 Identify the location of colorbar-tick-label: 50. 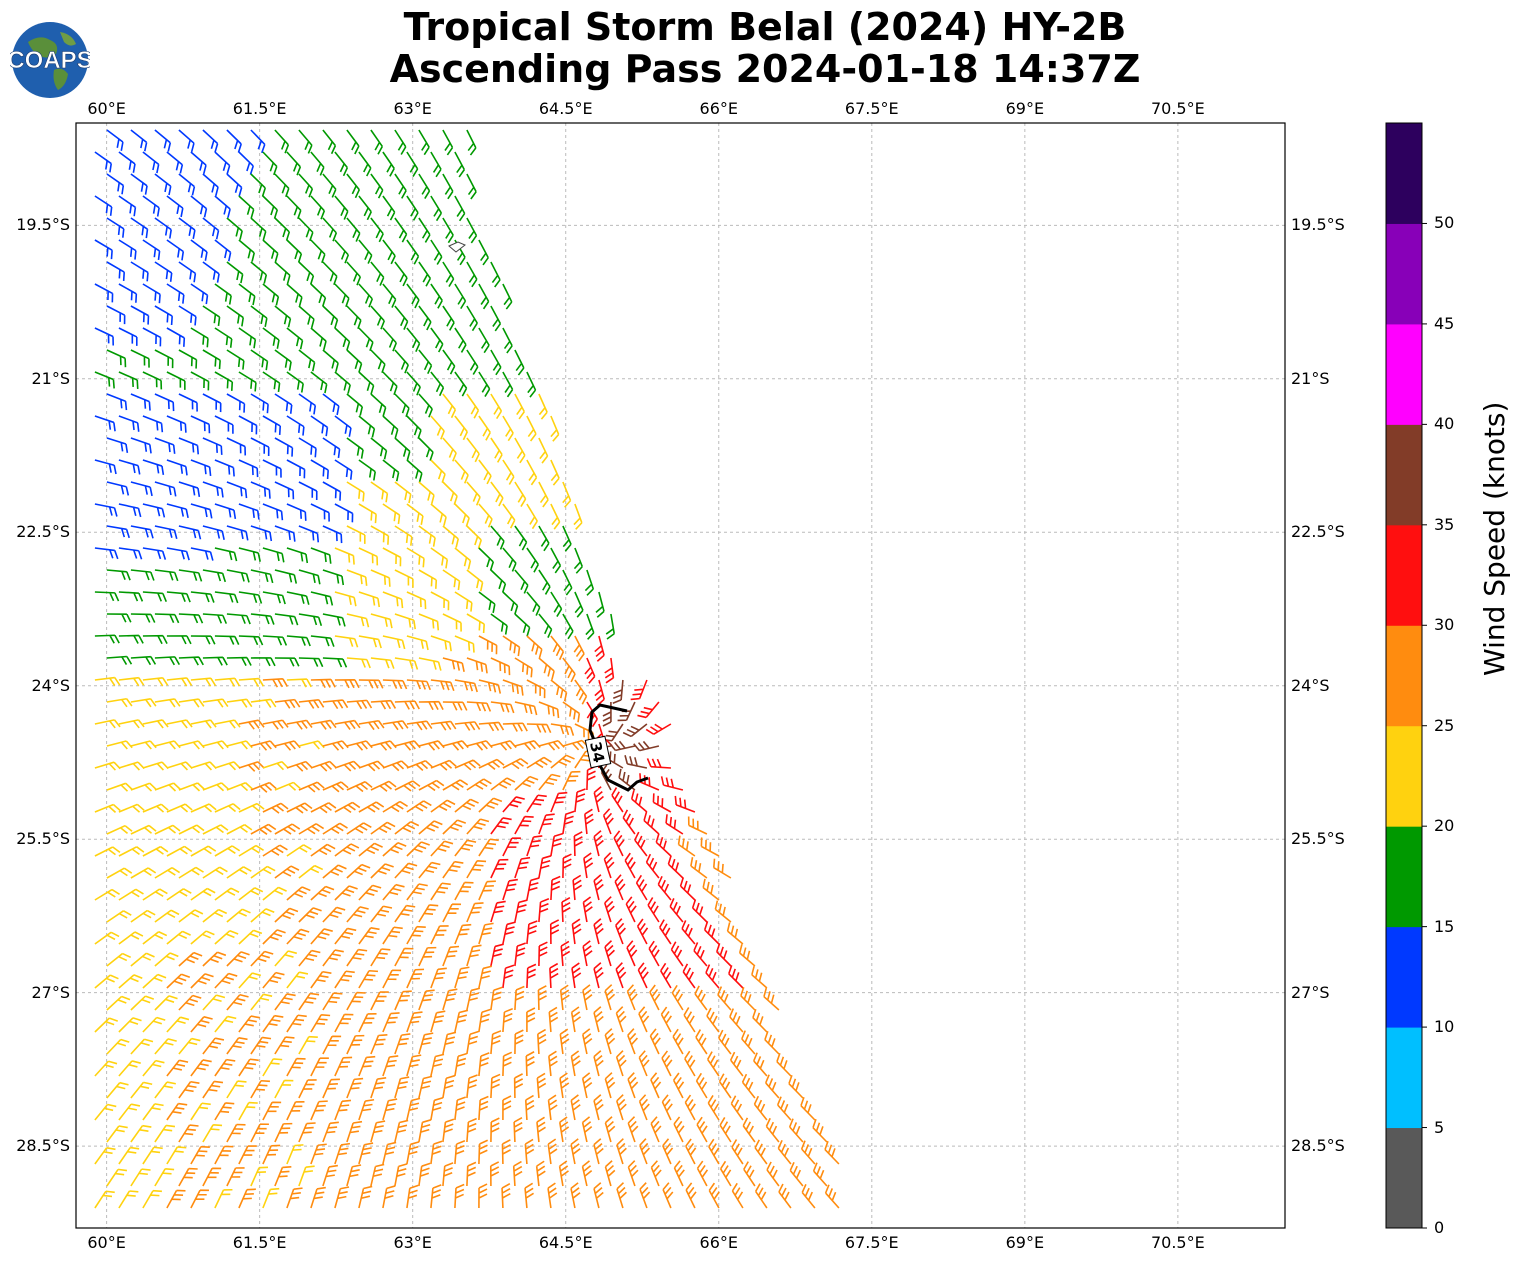
(1444, 223).